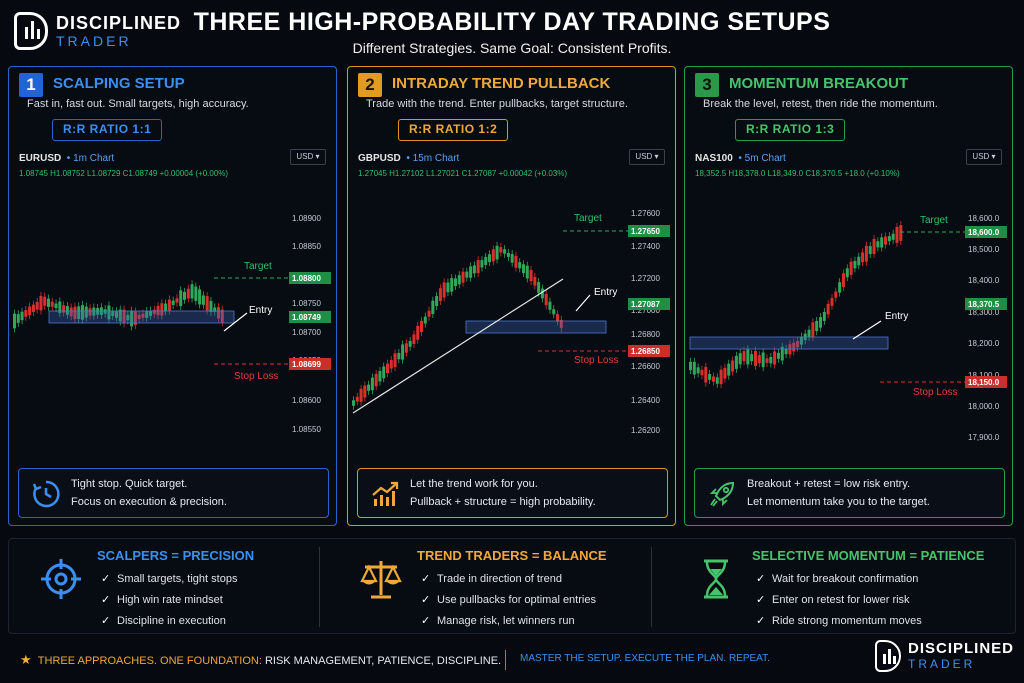 This screenshot has height=683, width=1024. What do you see at coordinates (306, 364) in the screenshot?
I see `stop-price: 1.08699` at bounding box center [306, 364].